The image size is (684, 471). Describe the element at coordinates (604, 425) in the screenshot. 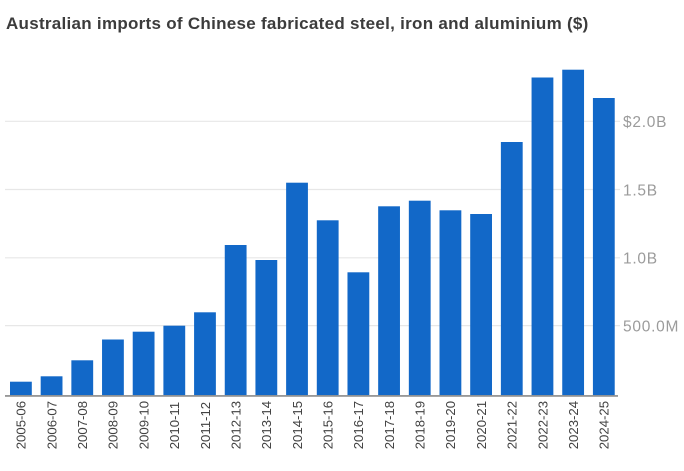

I see `svg-text: 2024-25` at that location.